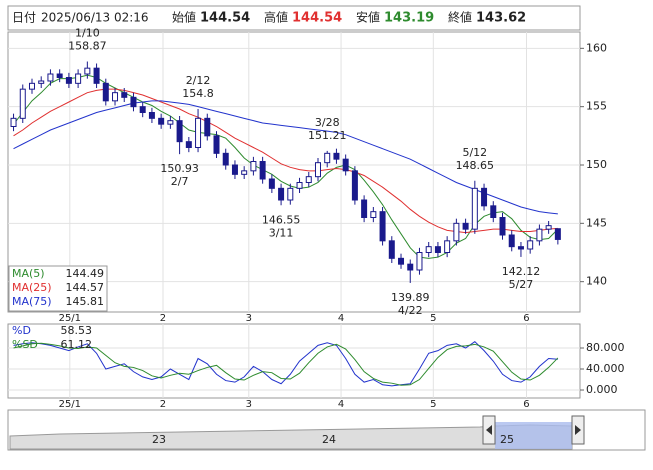  What do you see at coordinates (24, 18) in the screenshot?
I see `date-label: 日付` at bounding box center [24, 18].